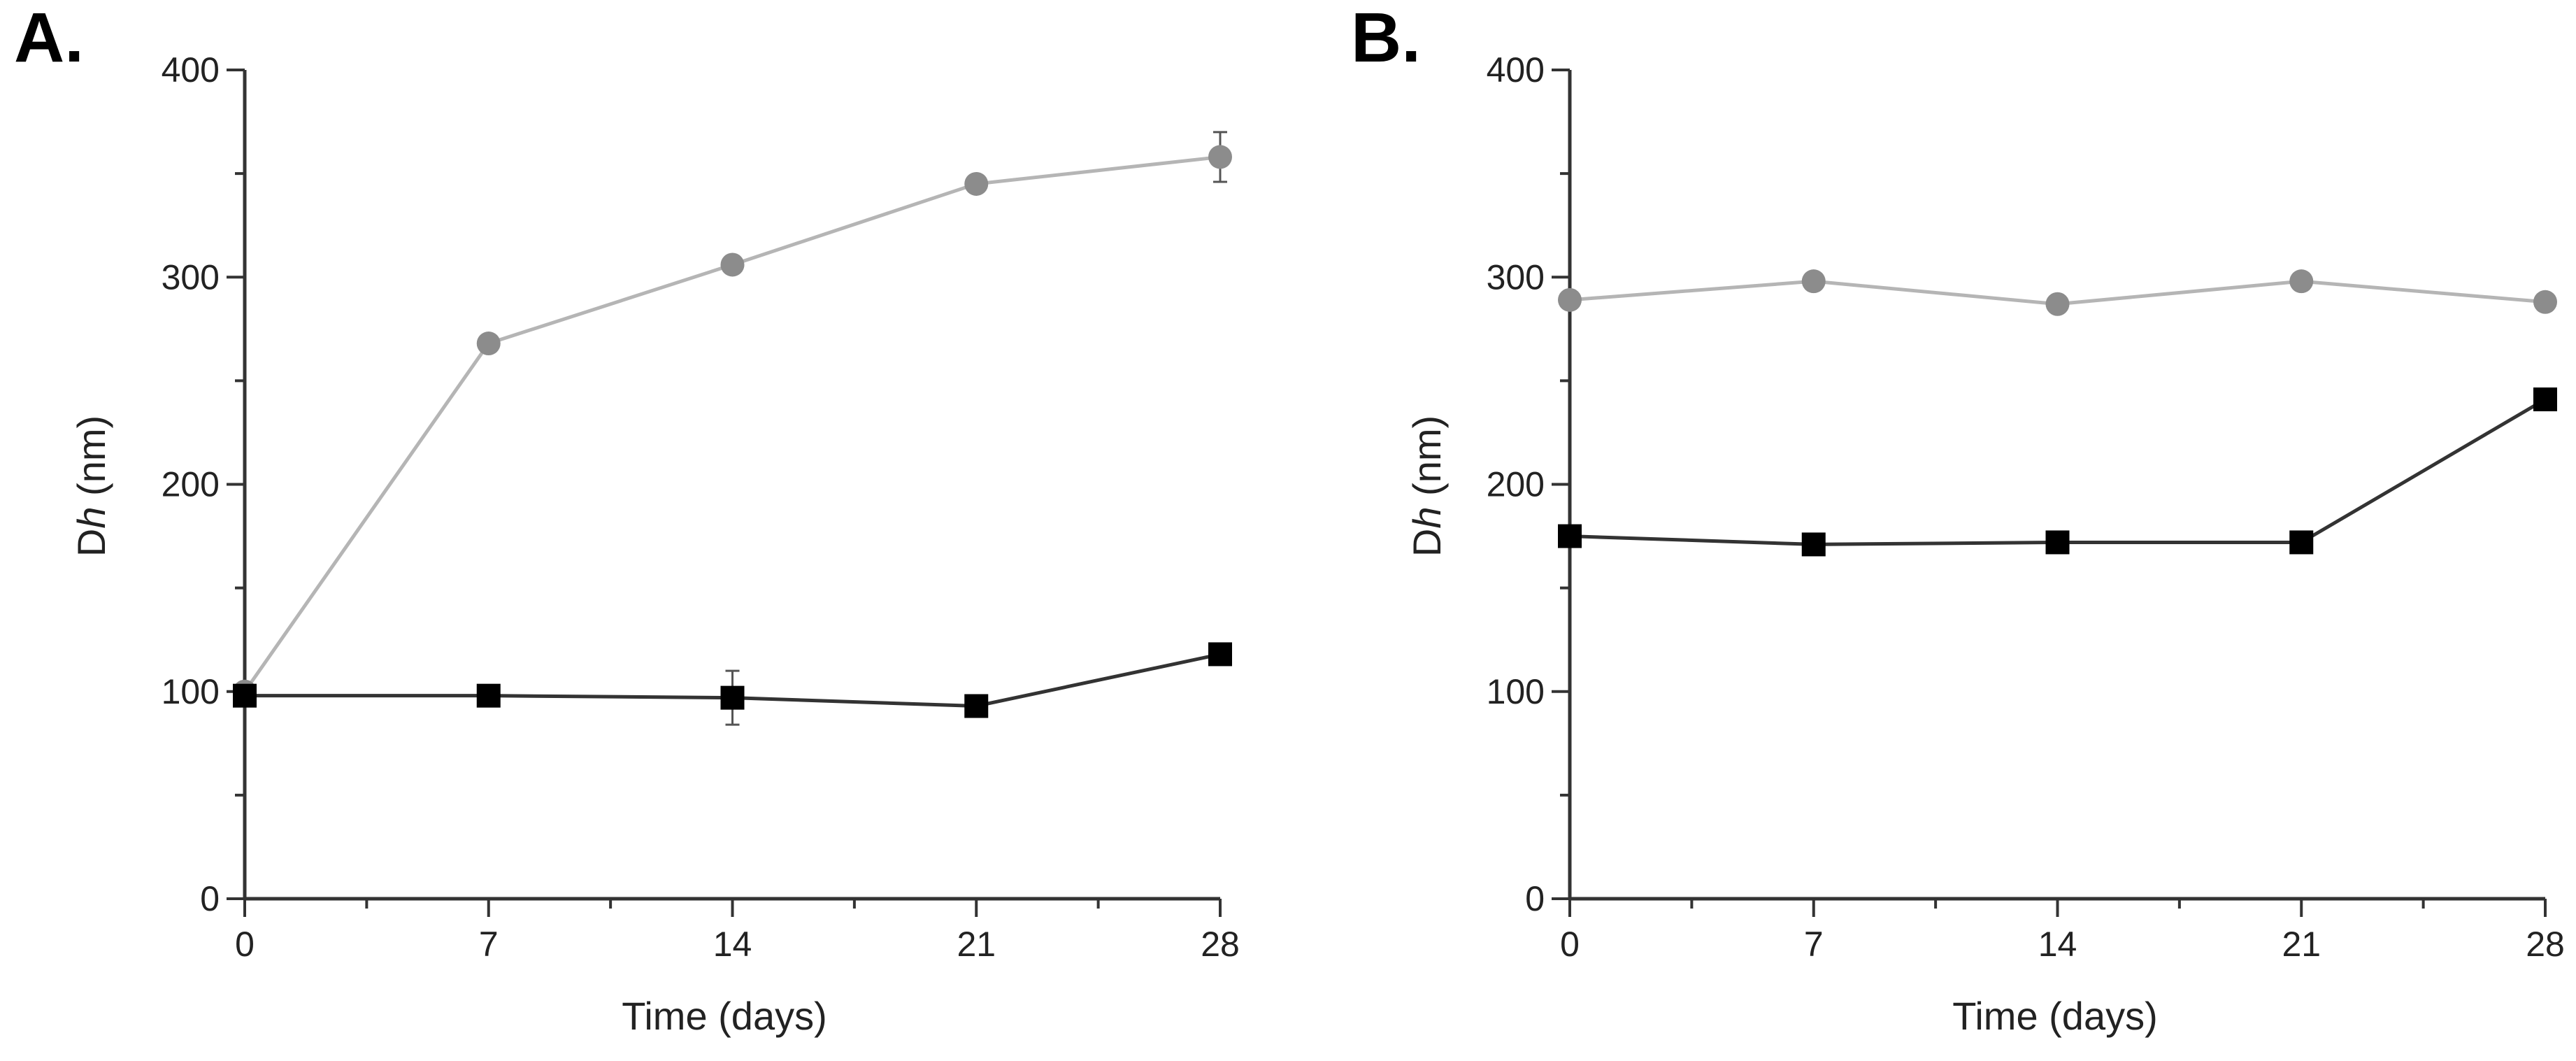 The height and width of the screenshot is (1061, 2576). What do you see at coordinates (1516, 277) in the screenshot?
I see `panel-b-y-tick-label: 300` at bounding box center [1516, 277].